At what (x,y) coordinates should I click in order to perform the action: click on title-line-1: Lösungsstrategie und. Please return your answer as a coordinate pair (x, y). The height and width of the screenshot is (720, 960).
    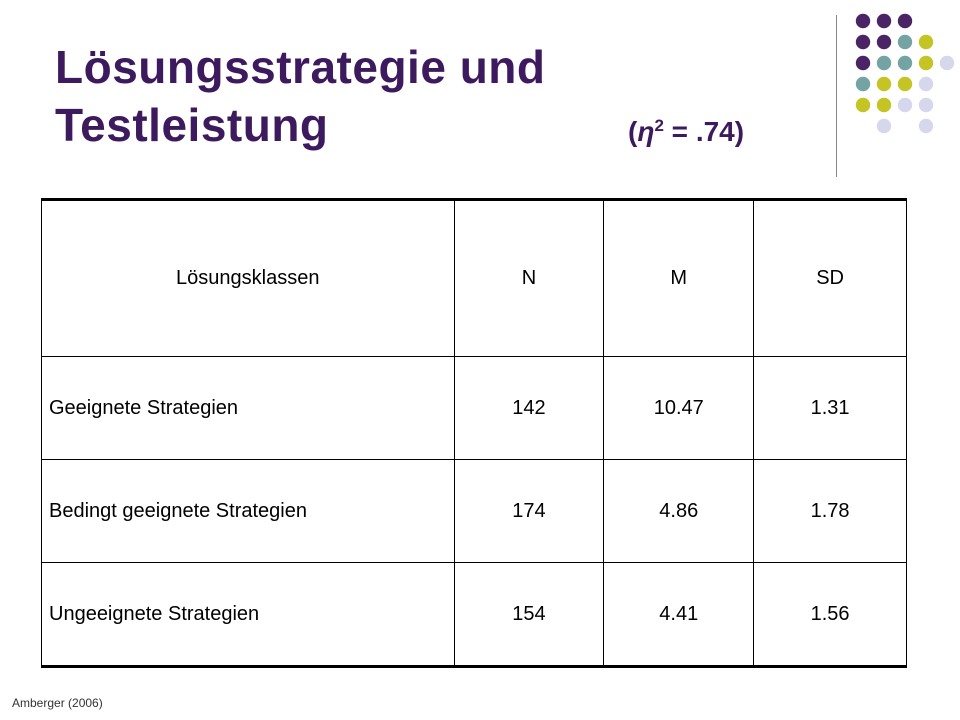
    Looking at the image, I should click on (300, 67).